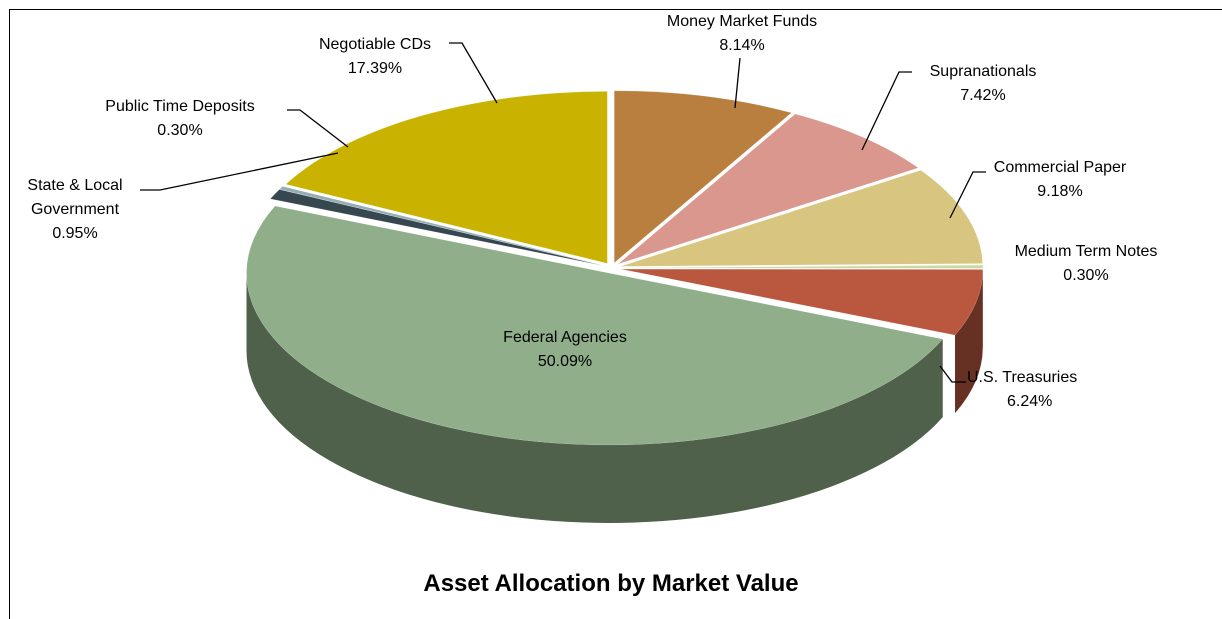 The height and width of the screenshot is (619, 1222). Describe the element at coordinates (1060, 167) in the screenshot. I see `category-label: Commercial Paper` at that location.